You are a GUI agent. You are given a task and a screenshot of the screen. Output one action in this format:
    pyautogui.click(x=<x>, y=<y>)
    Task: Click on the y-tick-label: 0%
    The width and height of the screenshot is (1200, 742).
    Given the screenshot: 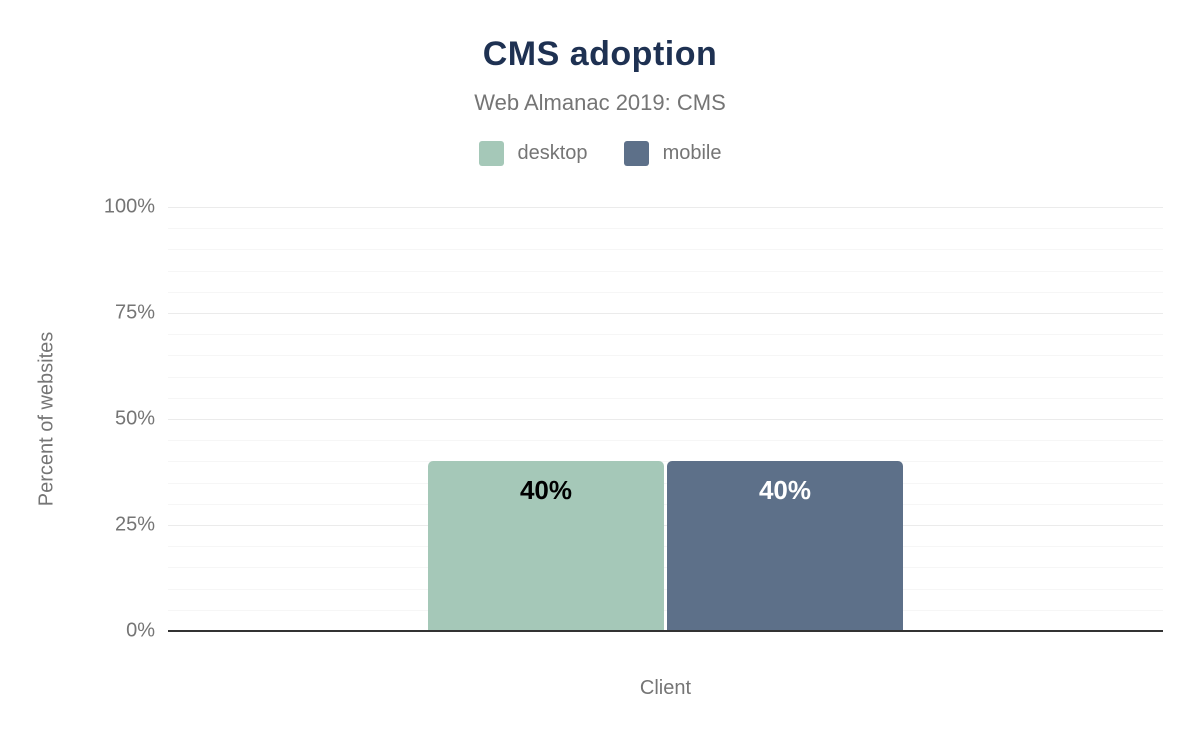 What is the action you would take?
    pyautogui.click(x=140, y=630)
    